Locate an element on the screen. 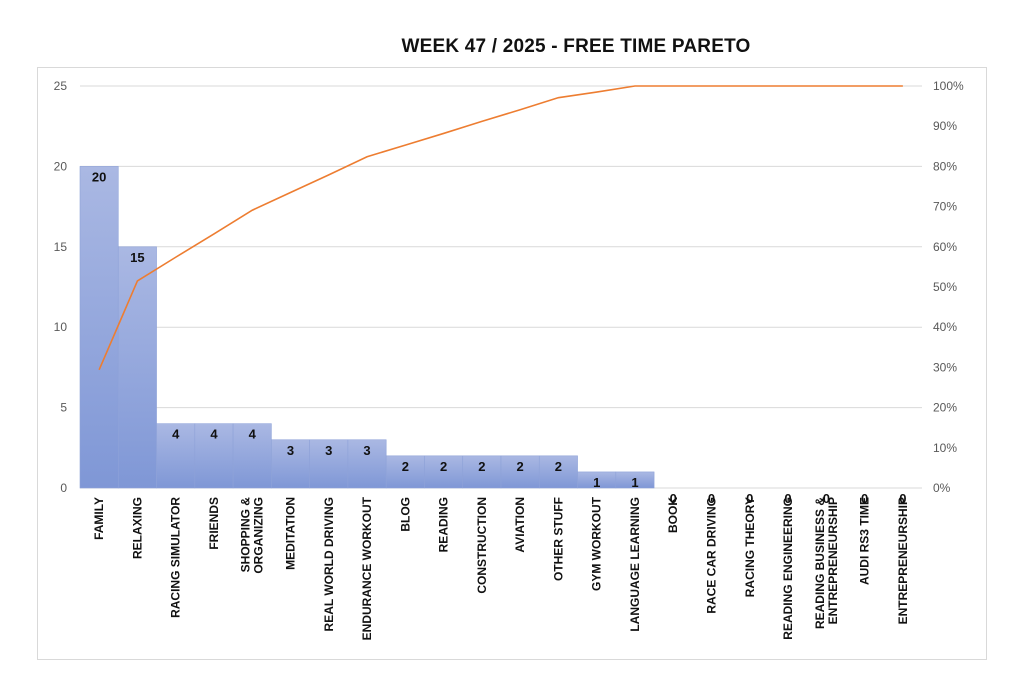 This screenshot has height=681, width=1024. category-label: MEDITATION is located at coordinates (291, 533).